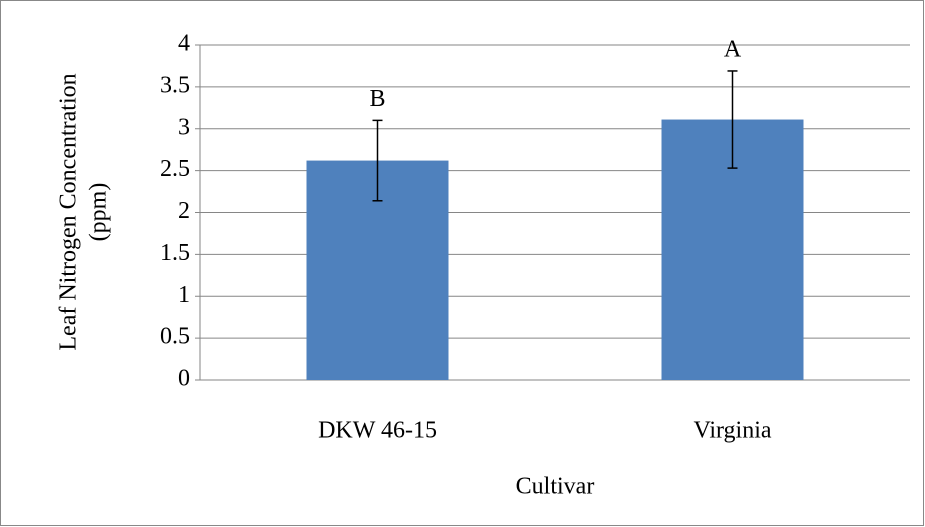 Image resolution: width=925 pixels, height=527 pixels. I want to click on y-axis-title: Leaf Nitrogen Concentration, so click(69, 211).